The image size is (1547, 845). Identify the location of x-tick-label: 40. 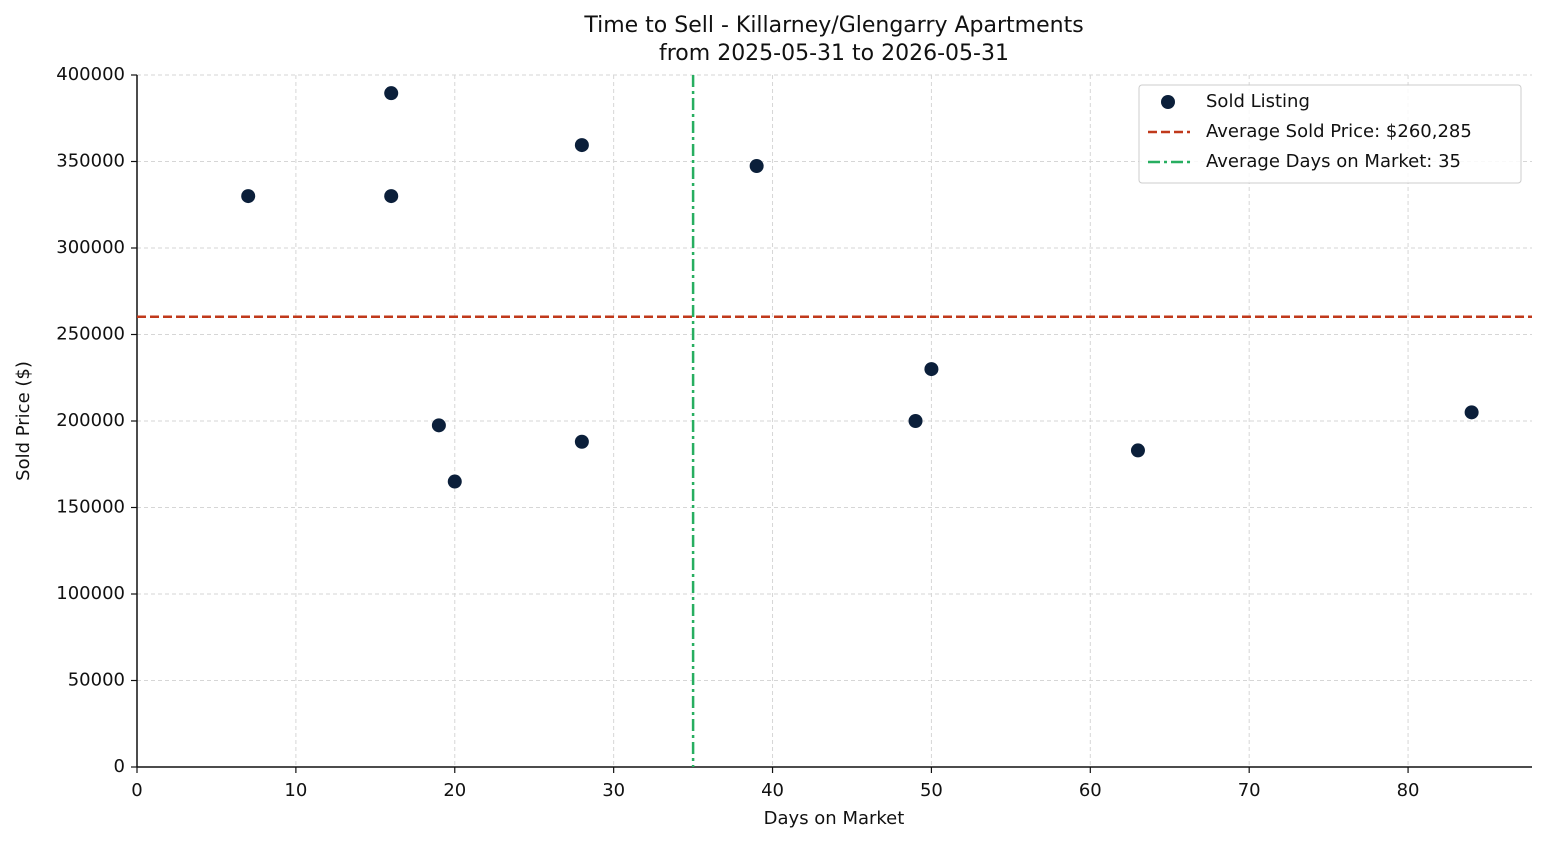
(772, 790).